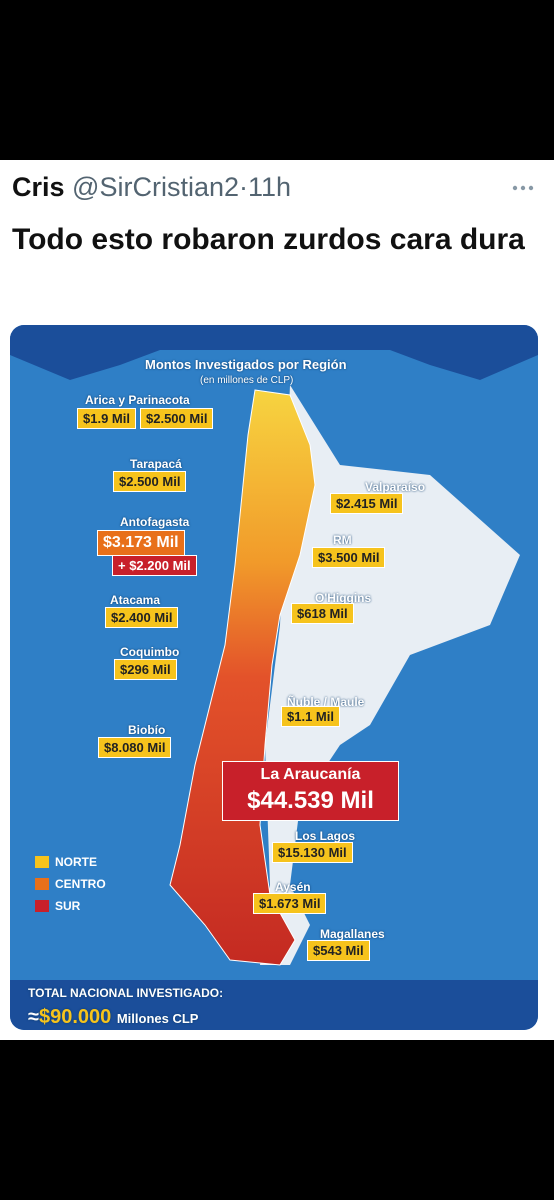  What do you see at coordinates (326, 702) in the screenshot?
I see `region-name: Ñuble / Maule` at bounding box center [326, 702].